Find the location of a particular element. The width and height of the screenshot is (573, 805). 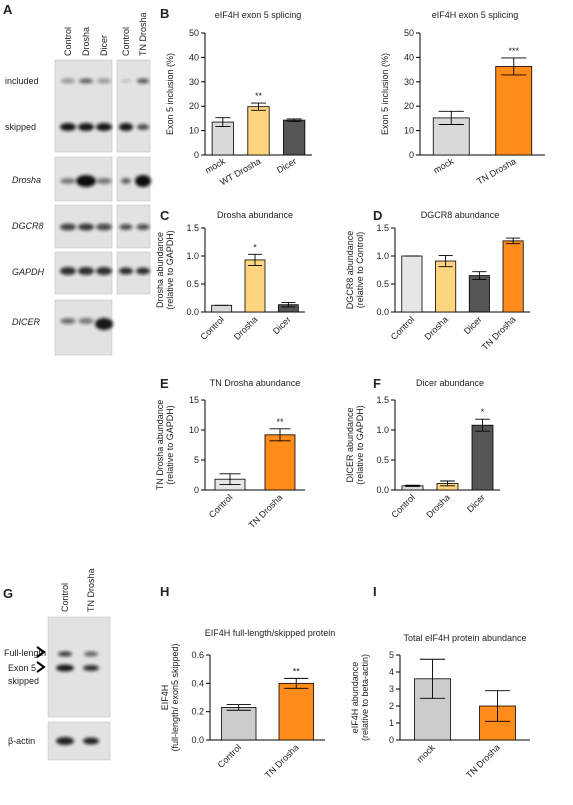

y-tick-label: 30 is located at coordinates (194, 82).